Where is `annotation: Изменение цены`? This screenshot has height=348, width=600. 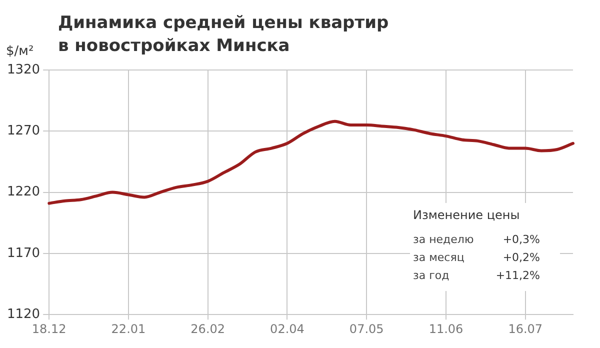
annotation: Изменение цены is located at coordinates (466, 215).